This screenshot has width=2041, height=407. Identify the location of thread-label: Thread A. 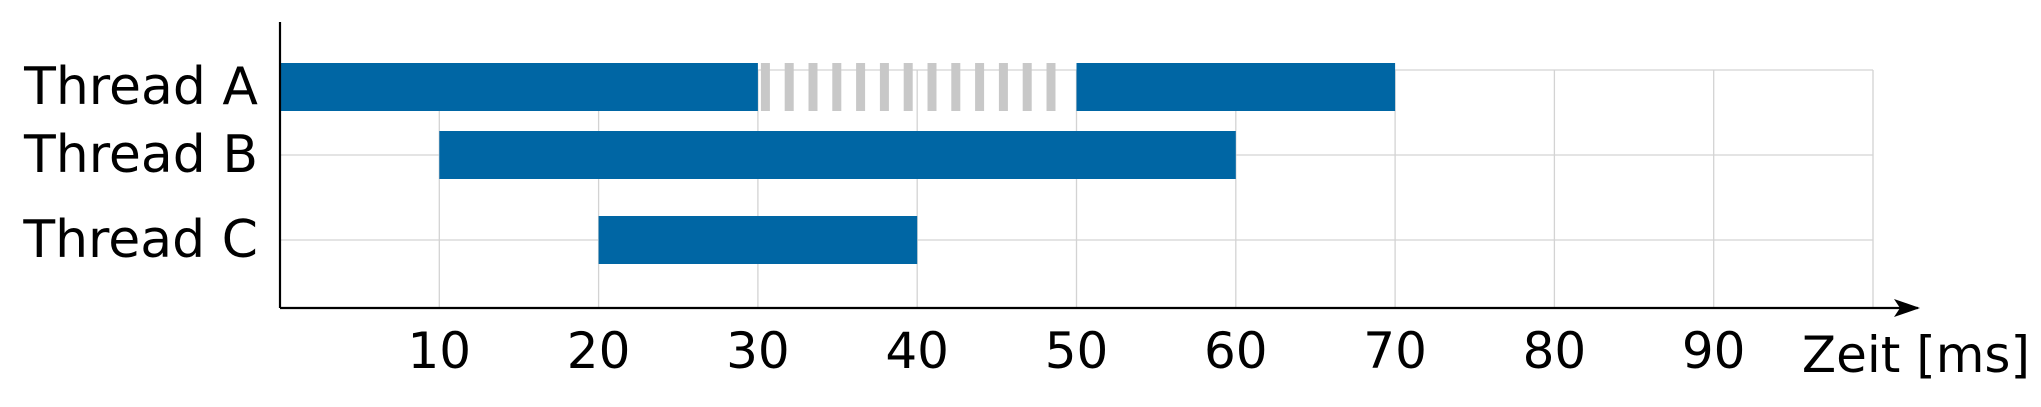
(140, 87).